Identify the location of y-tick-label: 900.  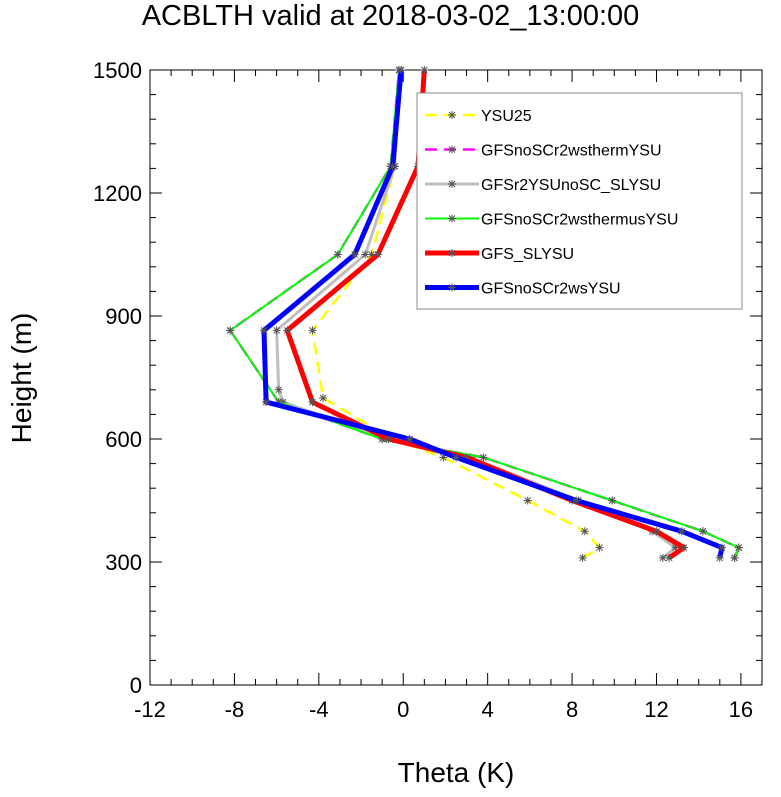
(123, 316).